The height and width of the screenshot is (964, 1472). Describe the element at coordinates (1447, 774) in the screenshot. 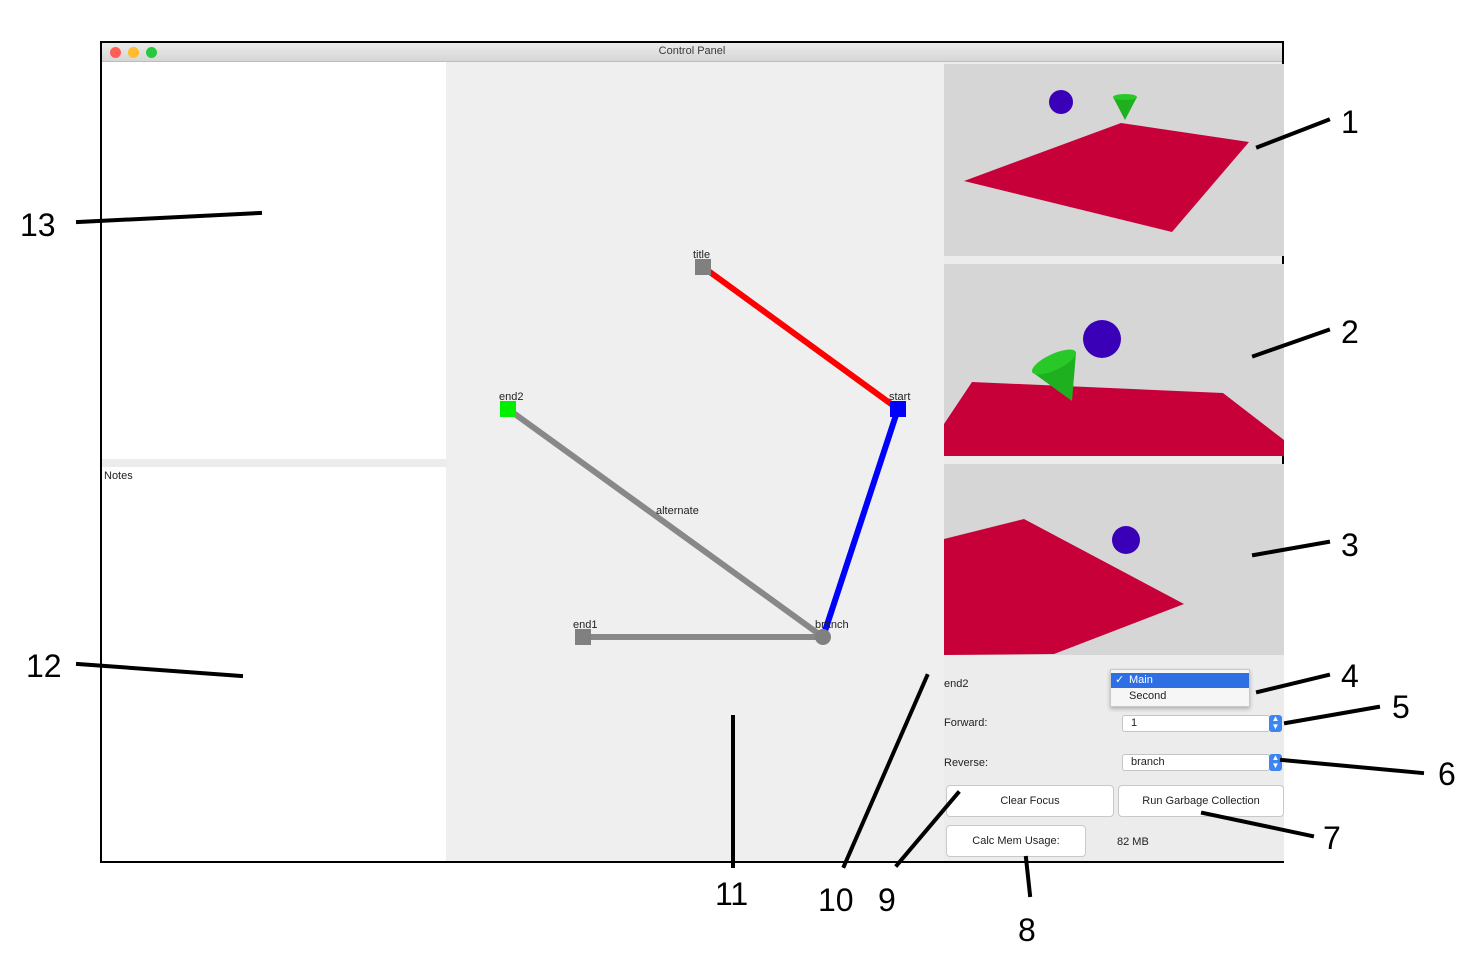

I see `callout-number-6: 6` at that location.